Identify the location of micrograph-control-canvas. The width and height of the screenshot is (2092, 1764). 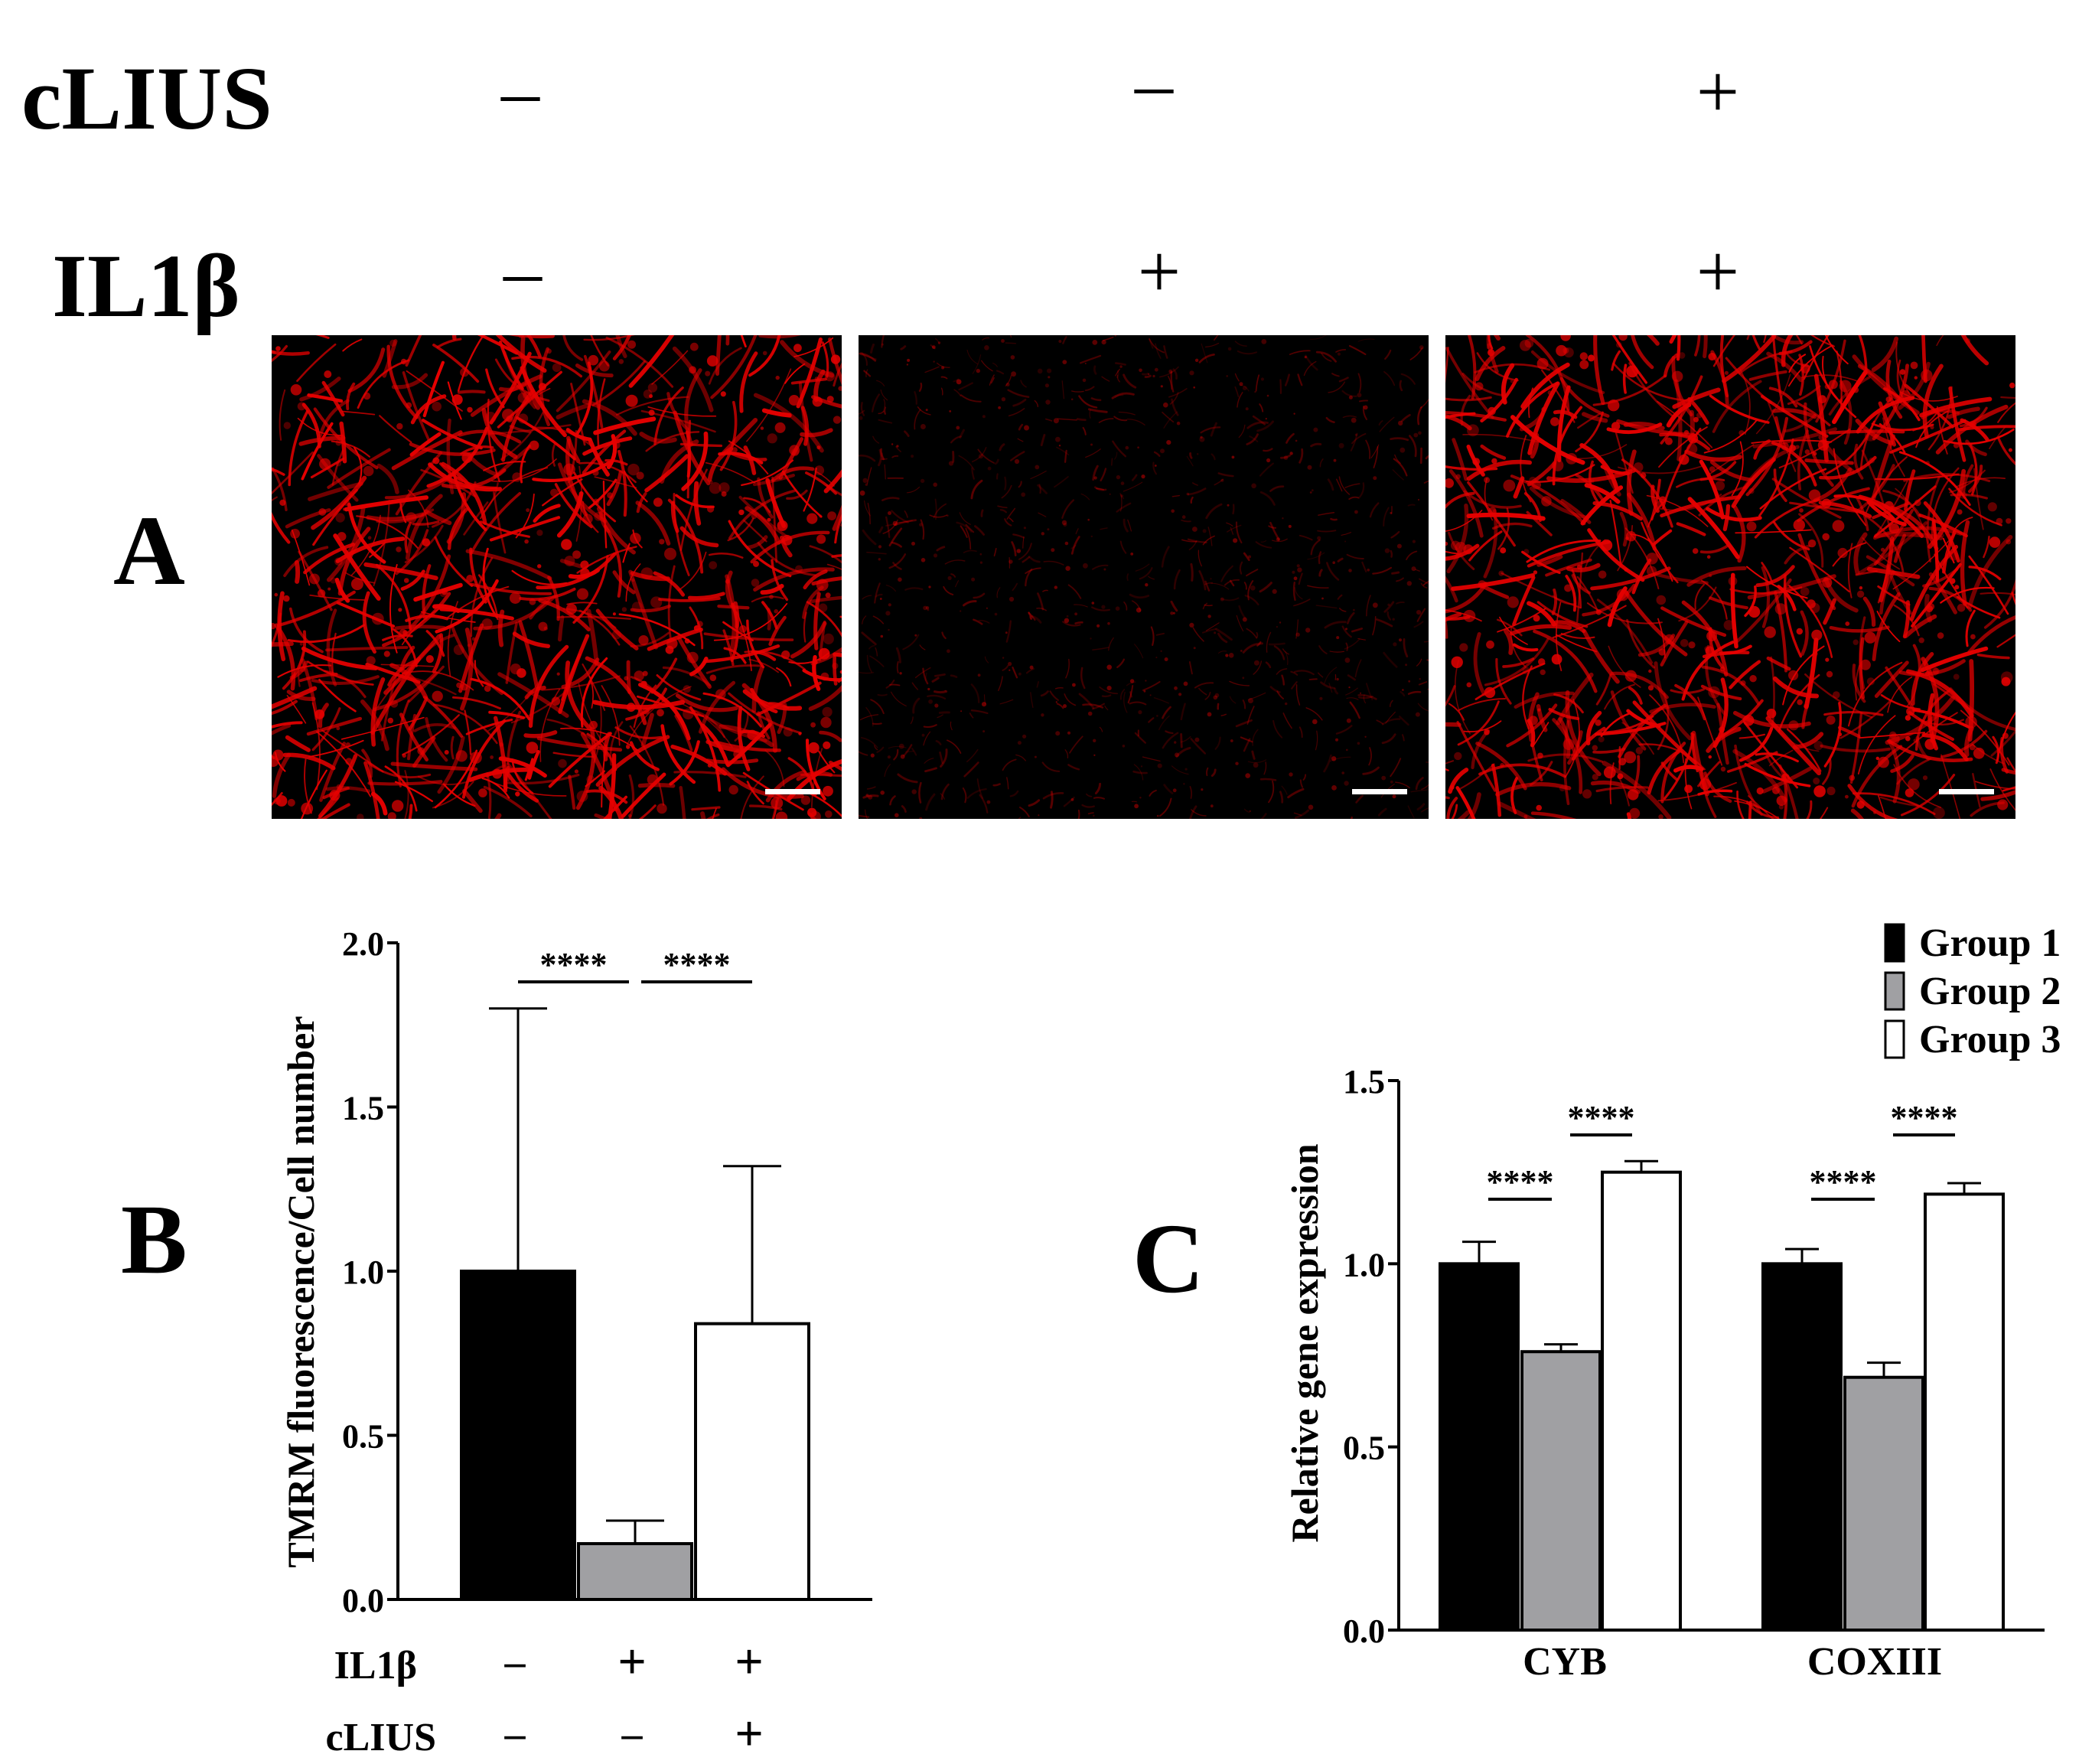
(557, 577).